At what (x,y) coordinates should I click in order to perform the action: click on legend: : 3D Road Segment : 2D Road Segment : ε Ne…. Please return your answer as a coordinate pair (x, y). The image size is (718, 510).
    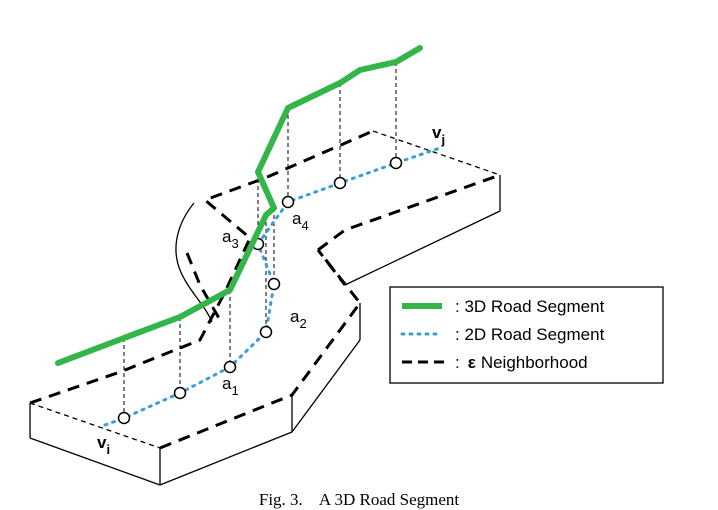
    Looking at the image, I should click on (526, 335).